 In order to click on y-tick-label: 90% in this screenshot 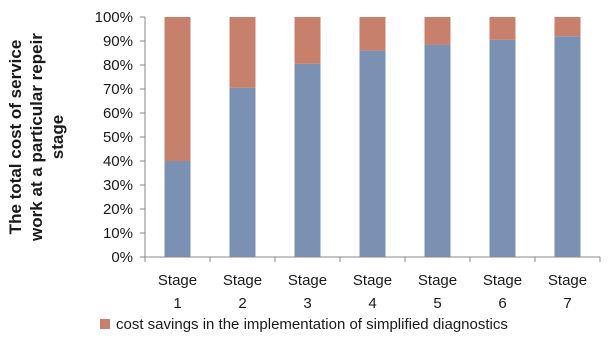, I will do `click(118, 41)`.